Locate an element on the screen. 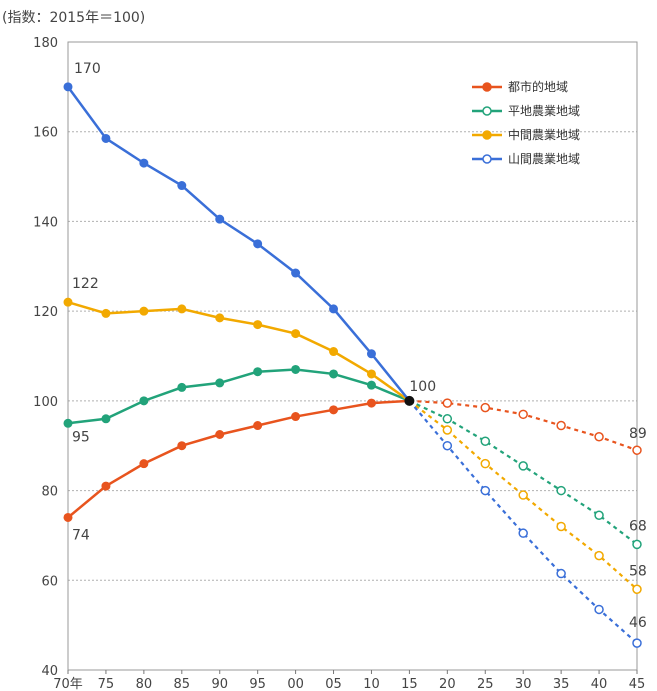  x-tick-label: 40 is located at coordinates (599, 684).